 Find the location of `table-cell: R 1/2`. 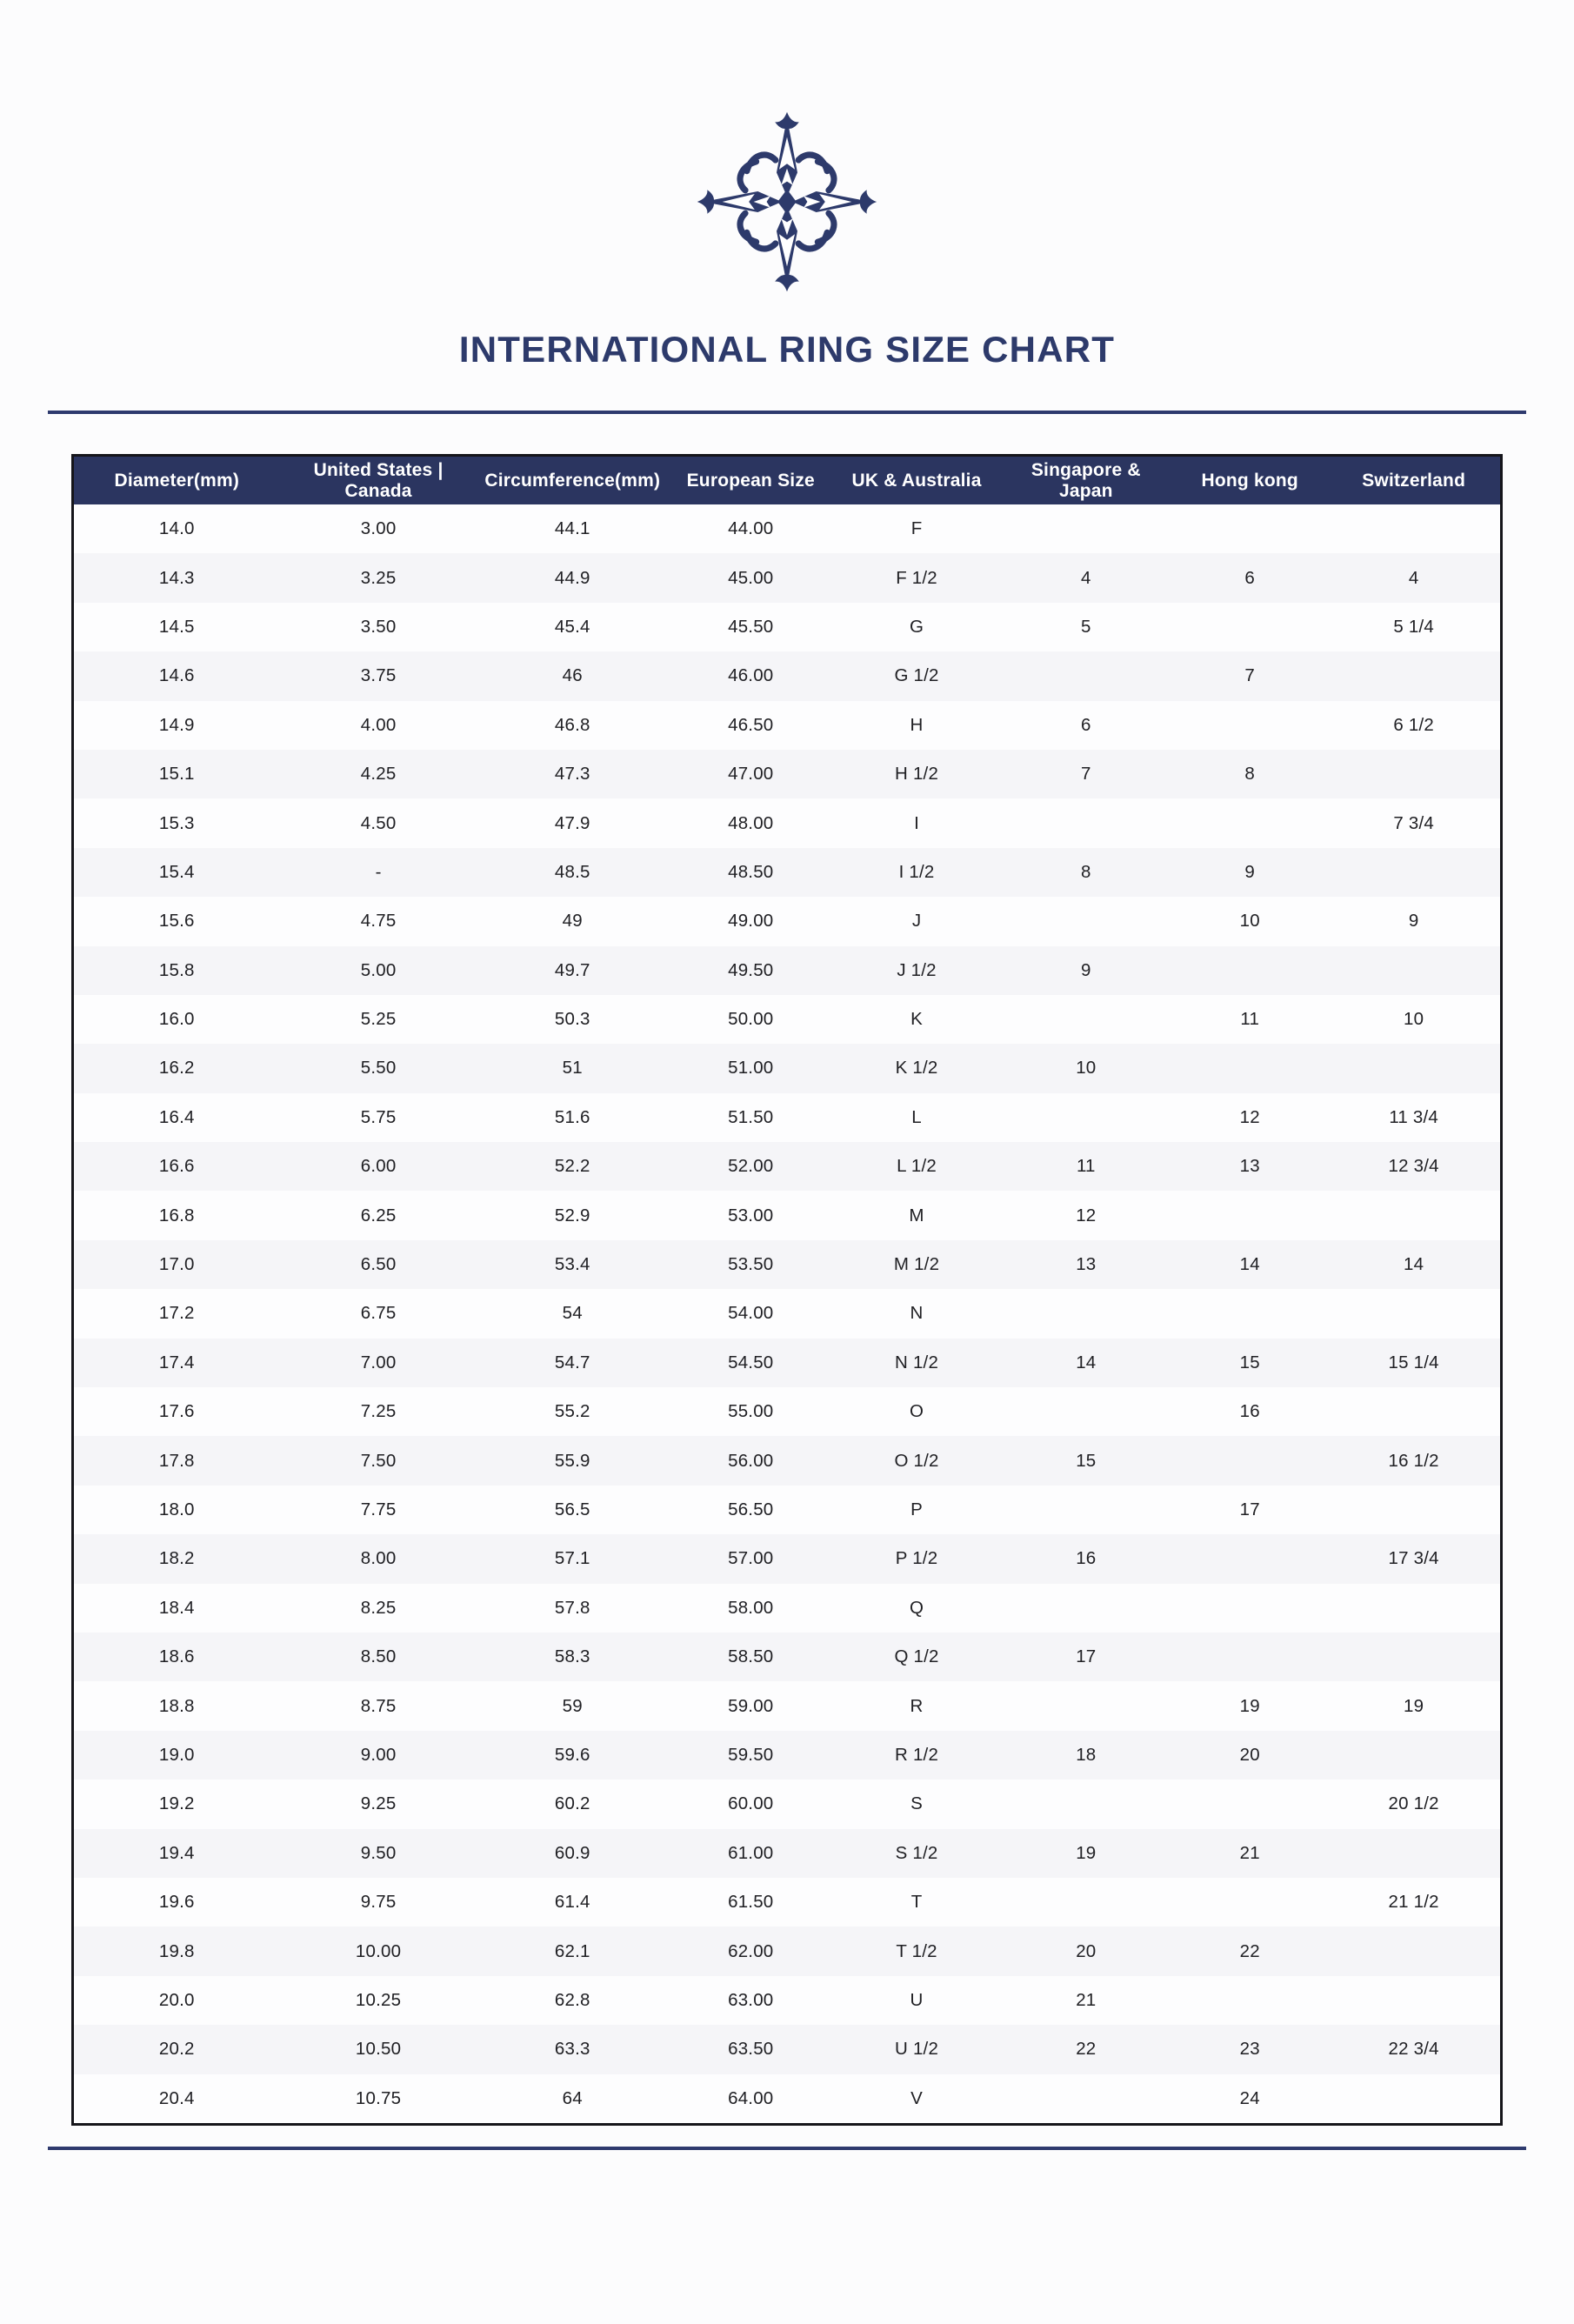

table-cell: R 1/2 is located at coordinates (917, 1754).